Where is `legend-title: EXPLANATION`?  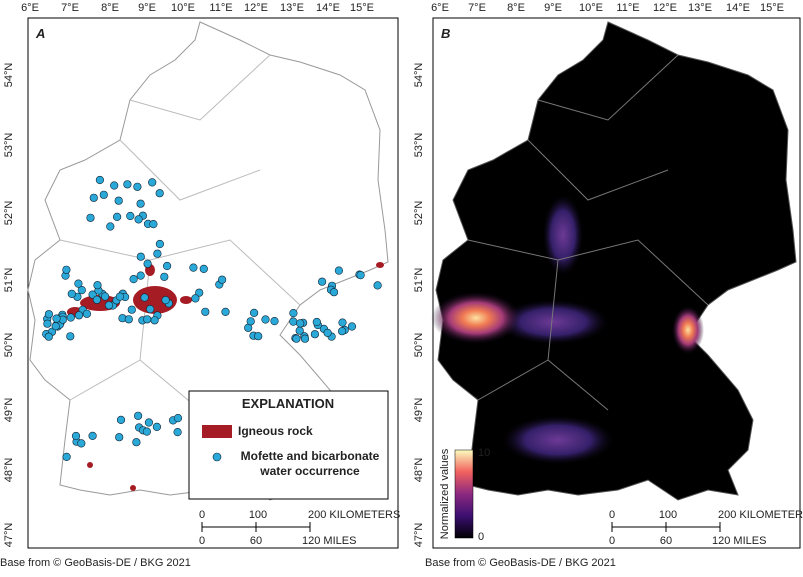 legend-title: EXPLANATION is located at coordinates (288, 403).